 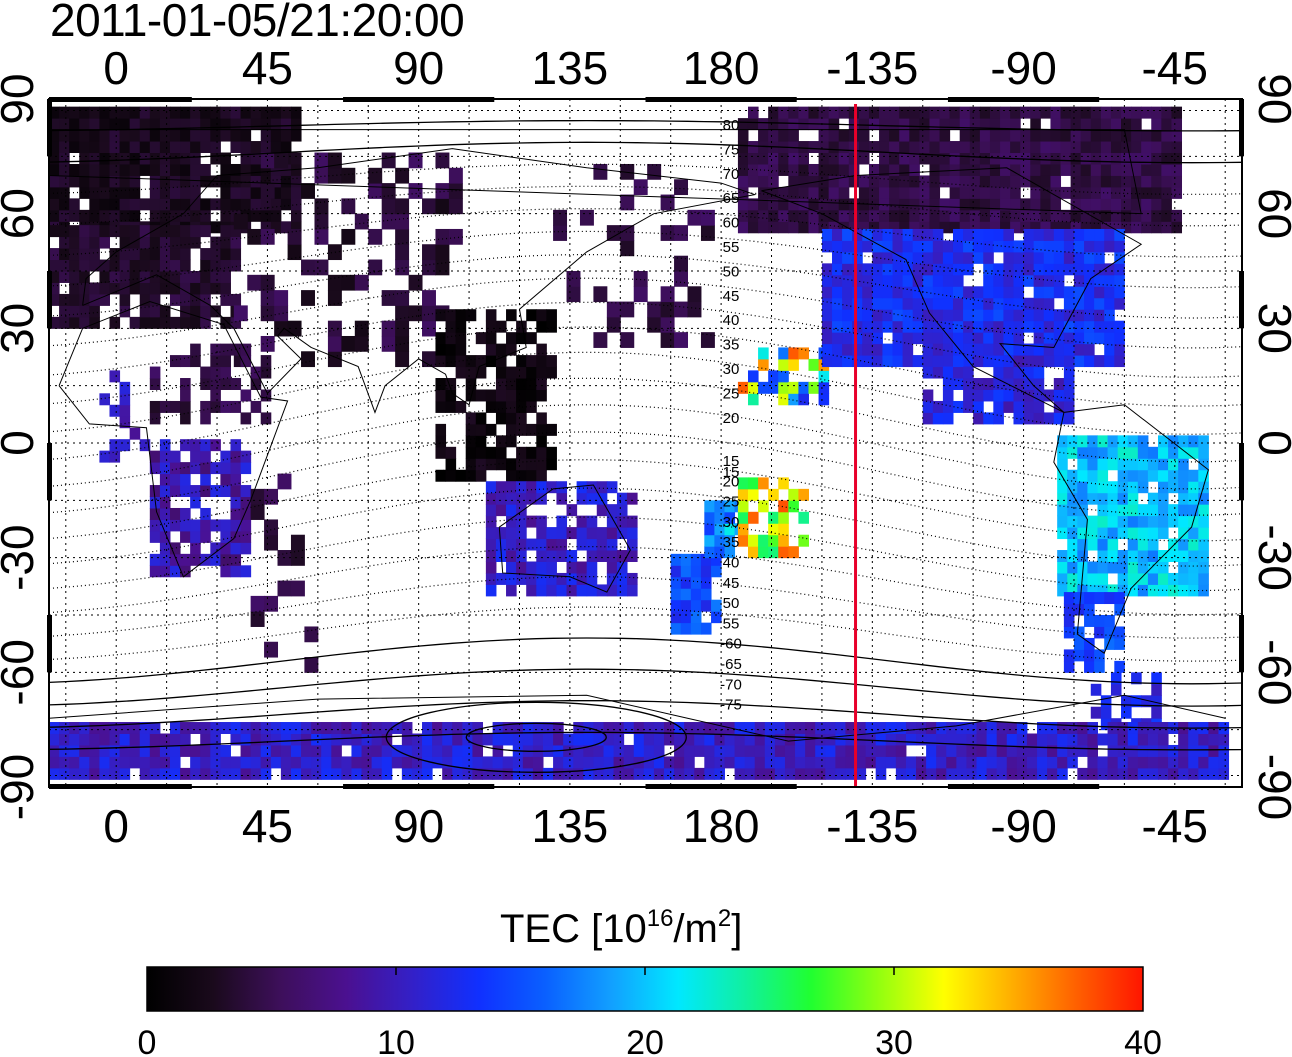 I want to click on longitude-tick-top: 135, so click(x=570, y=68).